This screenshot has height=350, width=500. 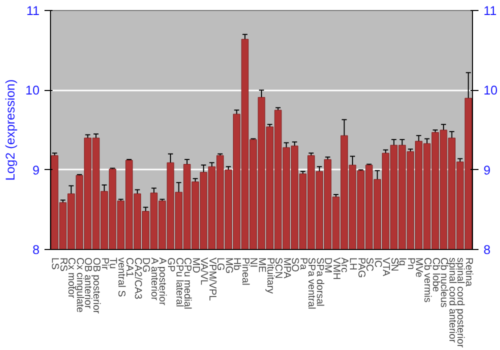 I want to click on y2-tick-label: 11, so click(x=490, y=11).